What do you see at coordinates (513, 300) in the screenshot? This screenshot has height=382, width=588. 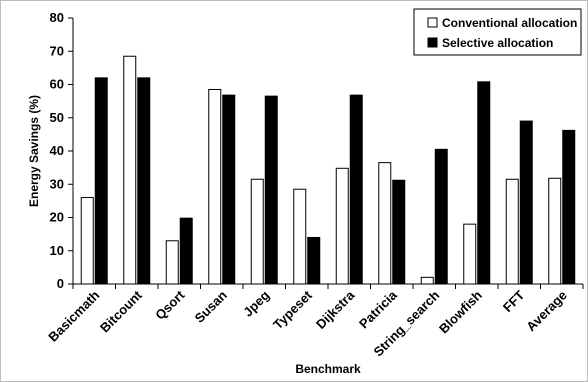 I see `x-tick-label: FFT` at bounding box center [513, 300].